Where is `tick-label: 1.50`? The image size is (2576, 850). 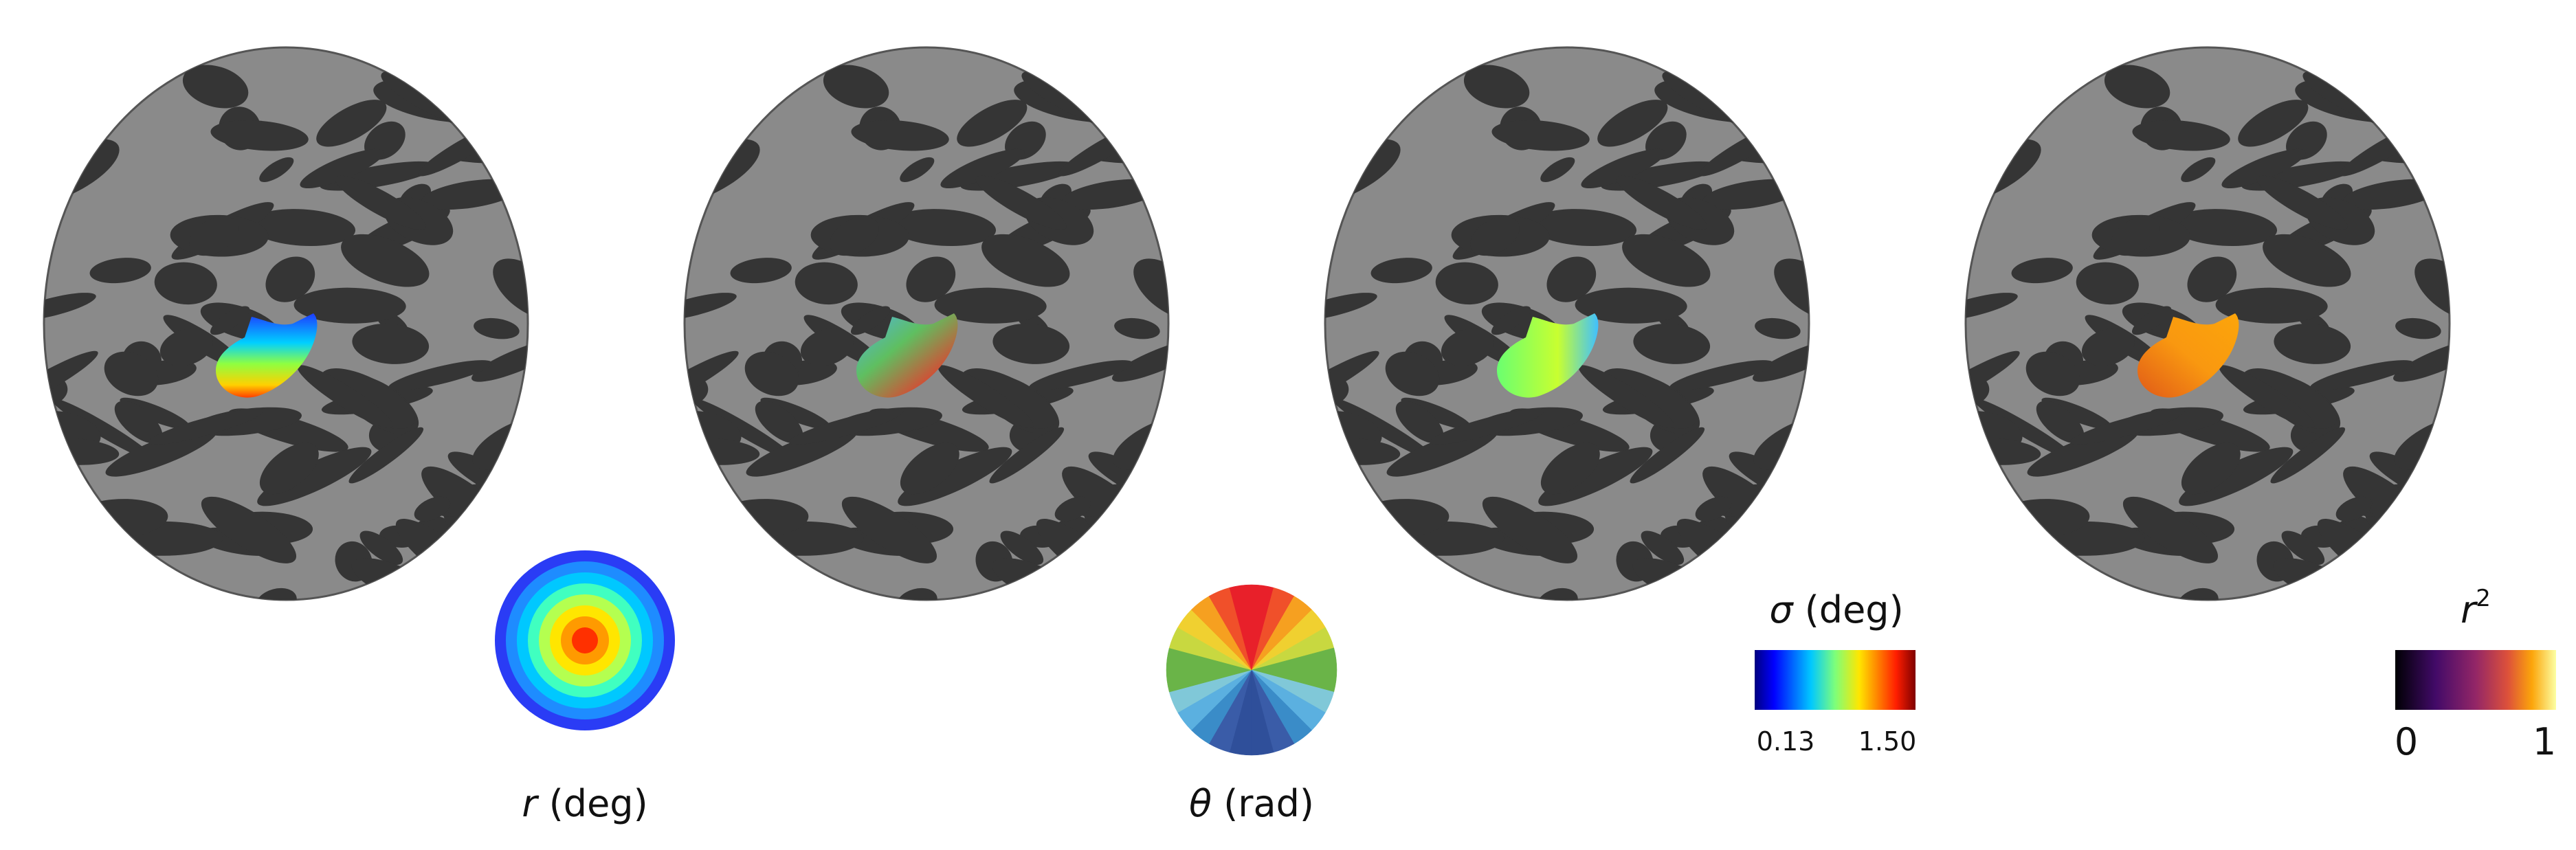 tick-label: 1.50 is located at coordinates (1887, 741).